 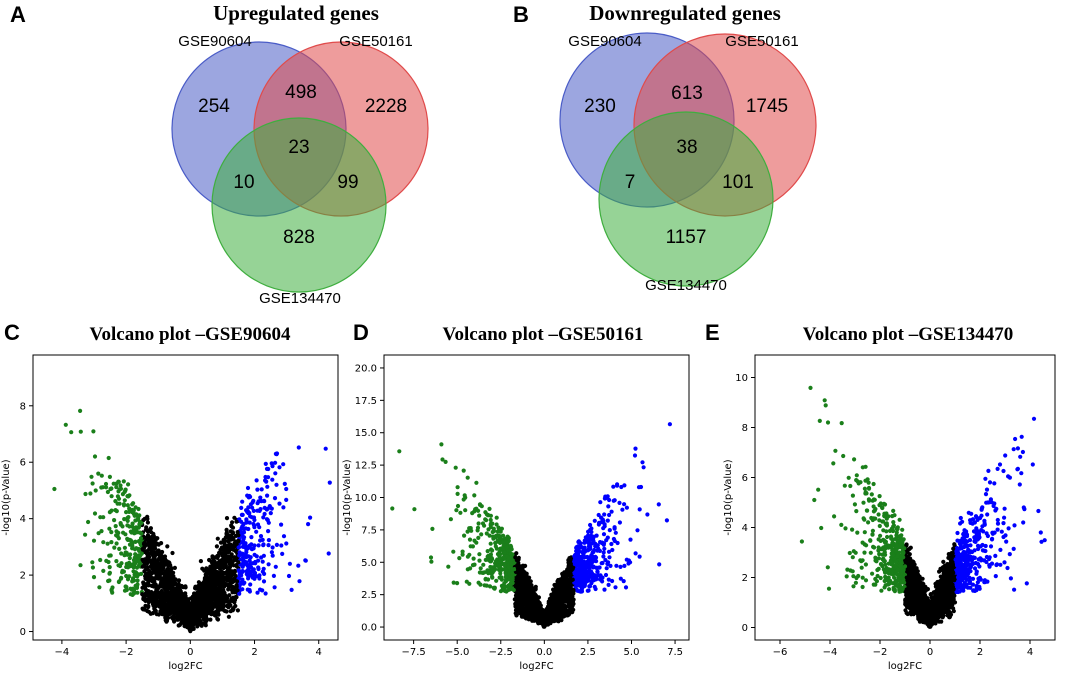 What do you see at coordinates (686, 199) in the screenshot?
I see `venn-b-circle-gse134470` at bounding box center [686, 199].